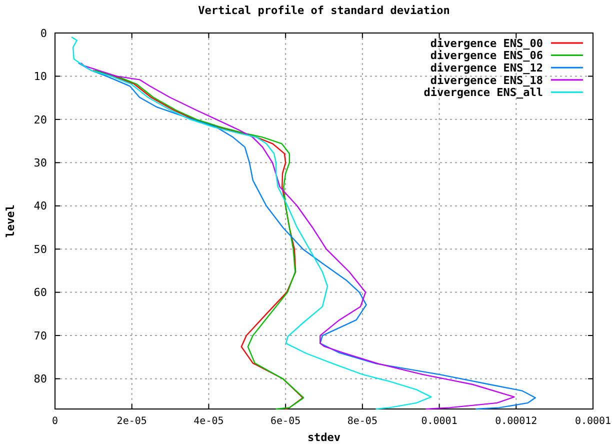  What do you see at coordinates (362, 421) in the screenshot?
I see `x-tick-label: 8e-05` at bounding box center [362, 421].